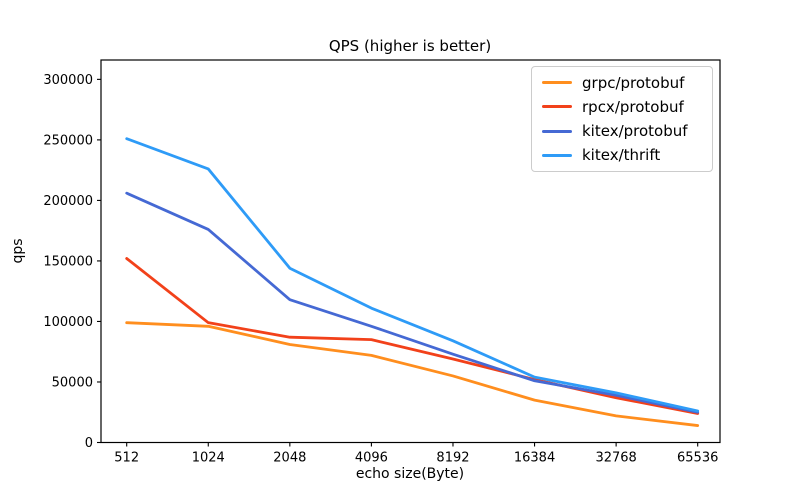 The image size is (800, 500). I want to click on legend-item: kitex/protobuf, so click(622, 131).